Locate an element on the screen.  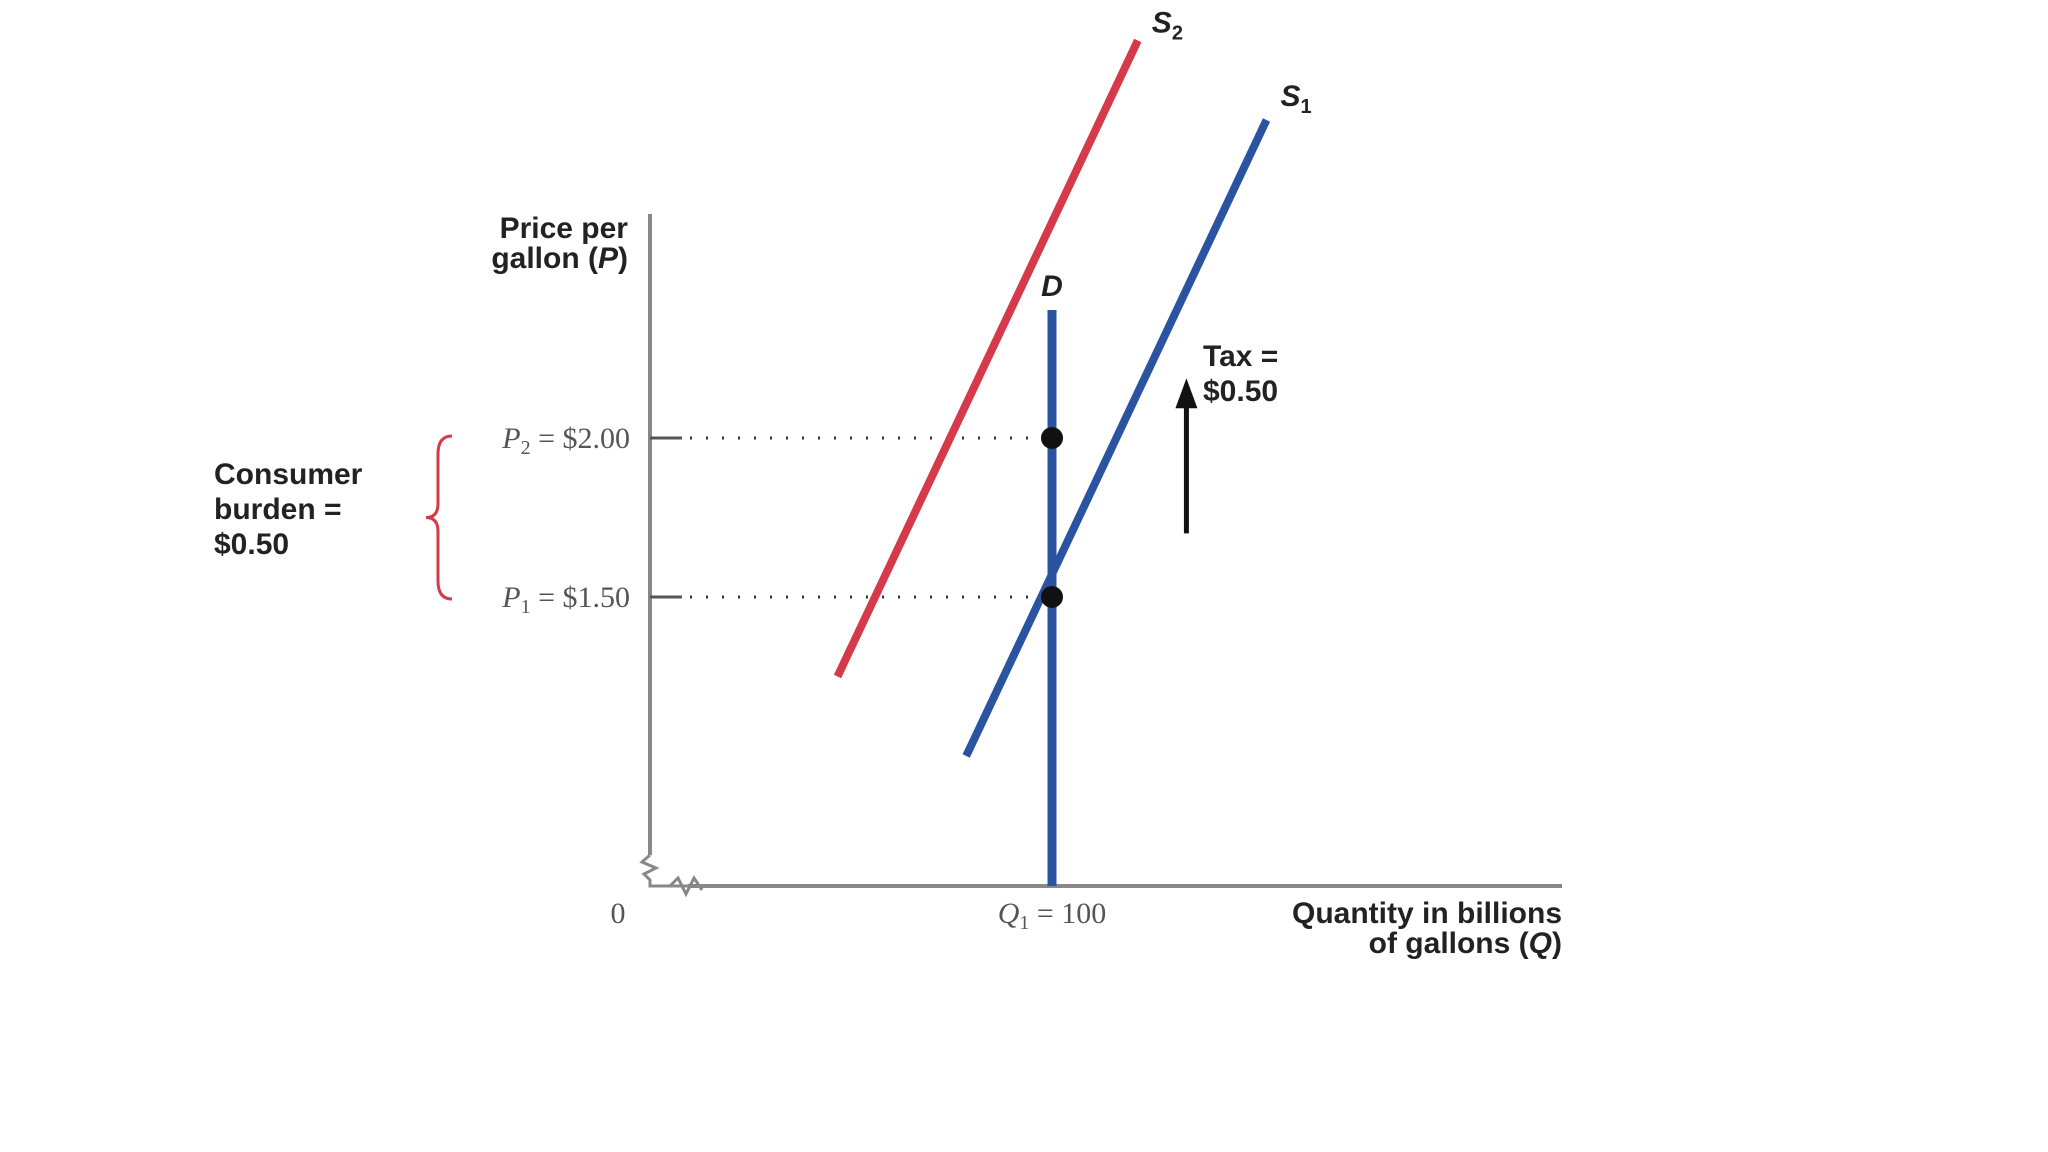
price-label-p1: P1 = $1.50 is located at coordinates (565, 599).